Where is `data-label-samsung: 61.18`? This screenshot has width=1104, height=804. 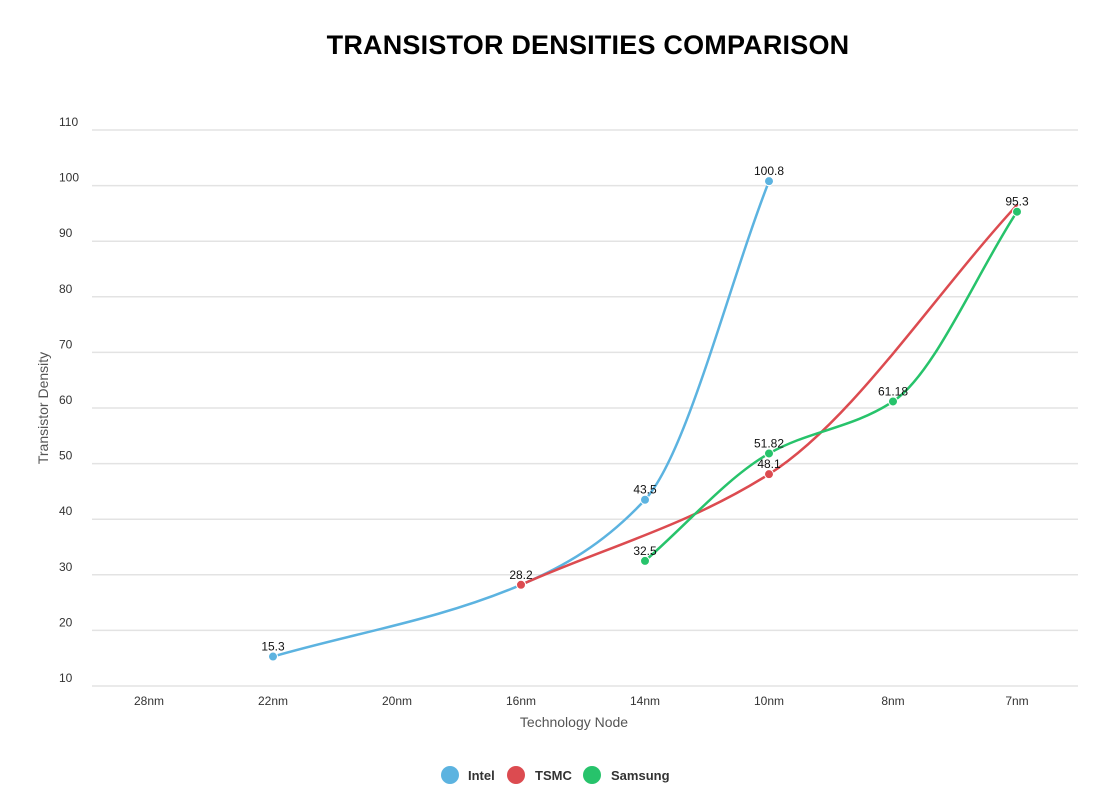 data-label-samsung: 61.18 is located at coordinates (893, 391).